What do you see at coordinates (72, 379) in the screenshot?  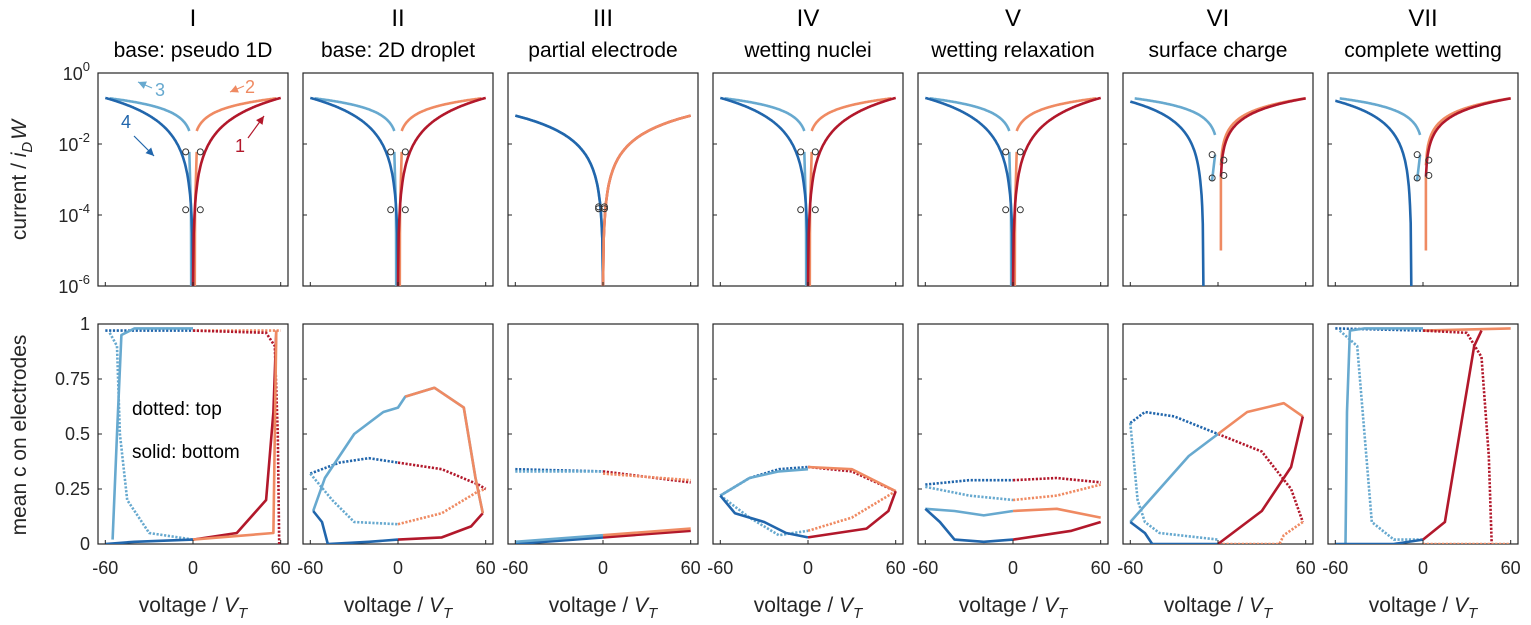 I see `bottom-y-tick-label: 0.75` at bounding box center [72, 379].